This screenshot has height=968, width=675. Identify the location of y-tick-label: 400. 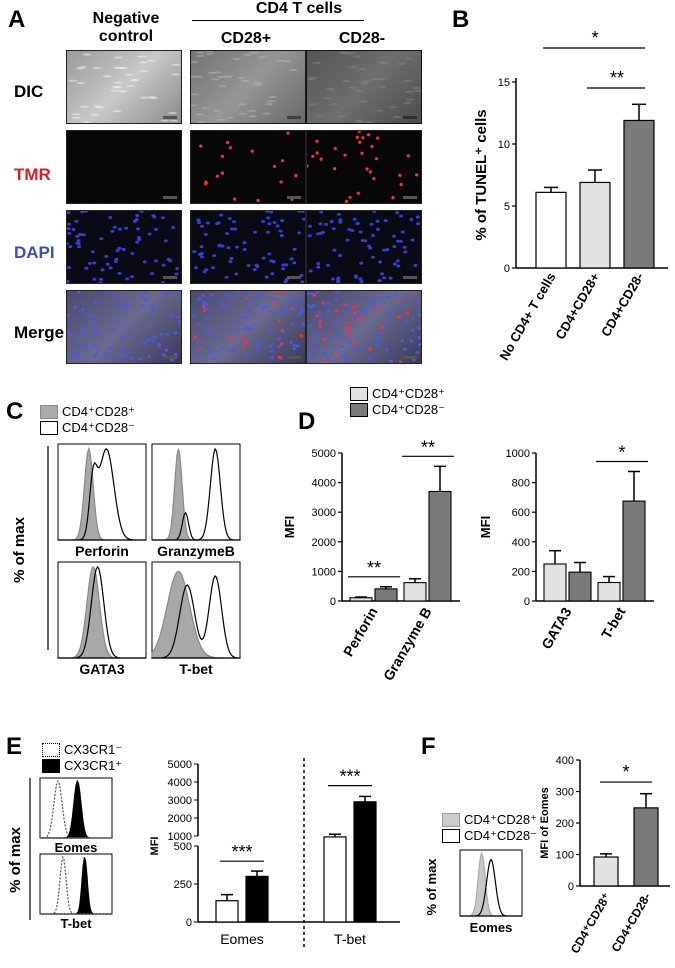
(565, 761).